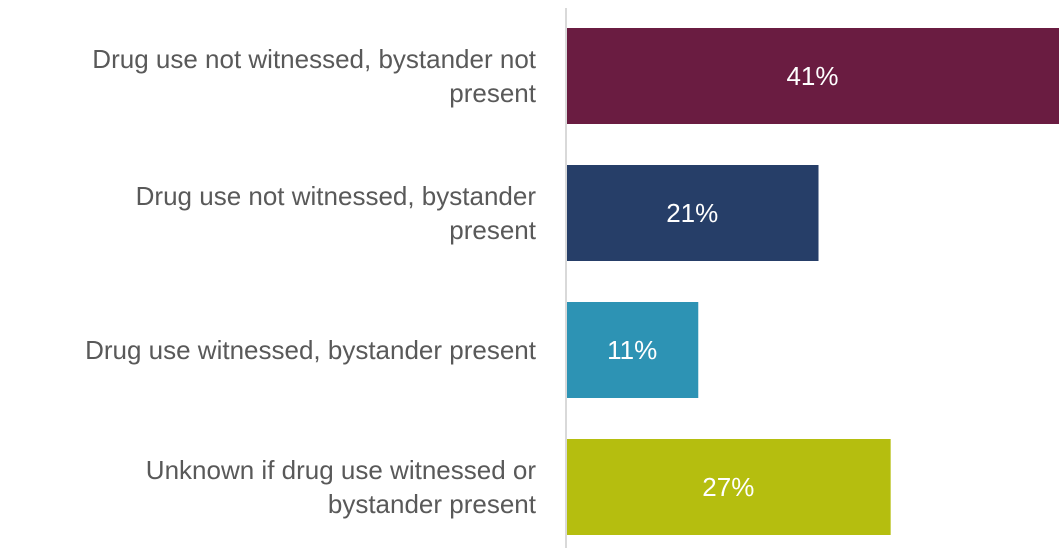 The width and height of the screenshot is (1059, 548). Describe the element at coordinates (336, 213) in the screenshot. I see `category-label-2: Drug use not witnessed, bystander present` at that location.